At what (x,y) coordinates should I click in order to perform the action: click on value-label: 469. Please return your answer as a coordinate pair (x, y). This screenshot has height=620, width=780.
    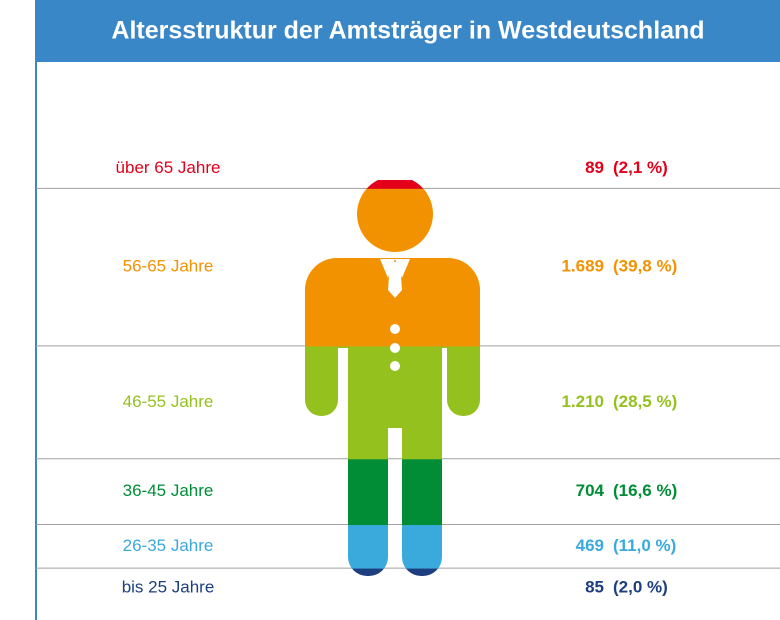
    Looking at the image, I should click on (590, 545).